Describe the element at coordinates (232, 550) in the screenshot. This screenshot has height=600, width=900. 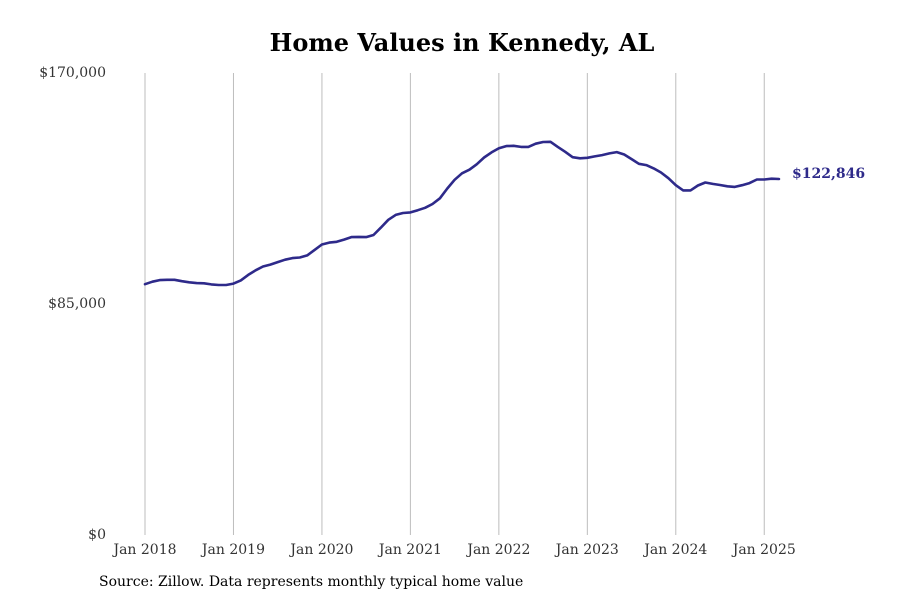
I see `x-tick-label: Jan 2019` at that location.